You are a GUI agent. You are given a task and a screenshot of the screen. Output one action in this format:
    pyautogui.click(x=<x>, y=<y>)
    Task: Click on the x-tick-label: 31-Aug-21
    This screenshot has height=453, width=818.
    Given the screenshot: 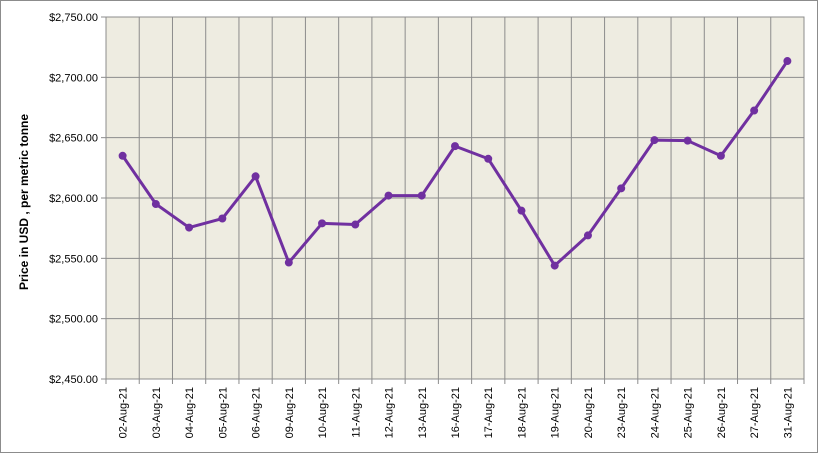 What is the action you would take?
    pyautogui.click(x=788, y=412)
    